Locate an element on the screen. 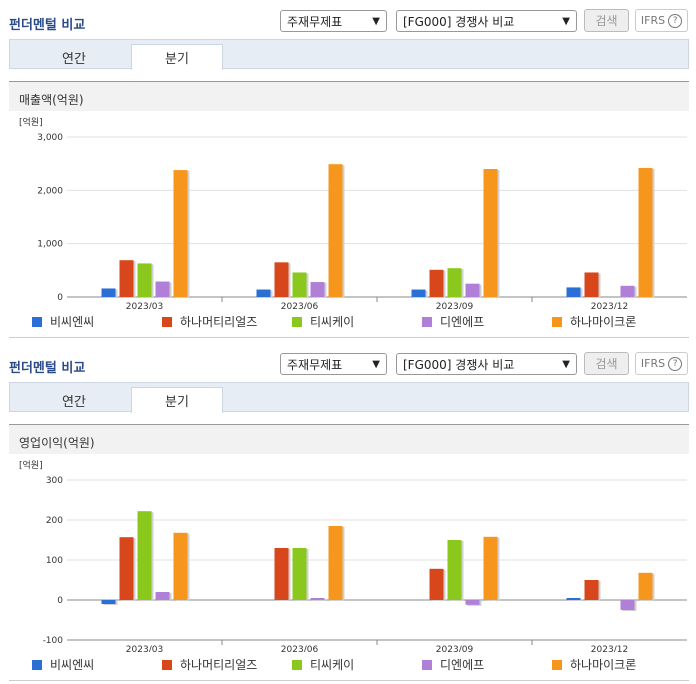 The height and width of the screenshot is (684, 696). y-tick-label: 200 is located at coordinates (54, 521).